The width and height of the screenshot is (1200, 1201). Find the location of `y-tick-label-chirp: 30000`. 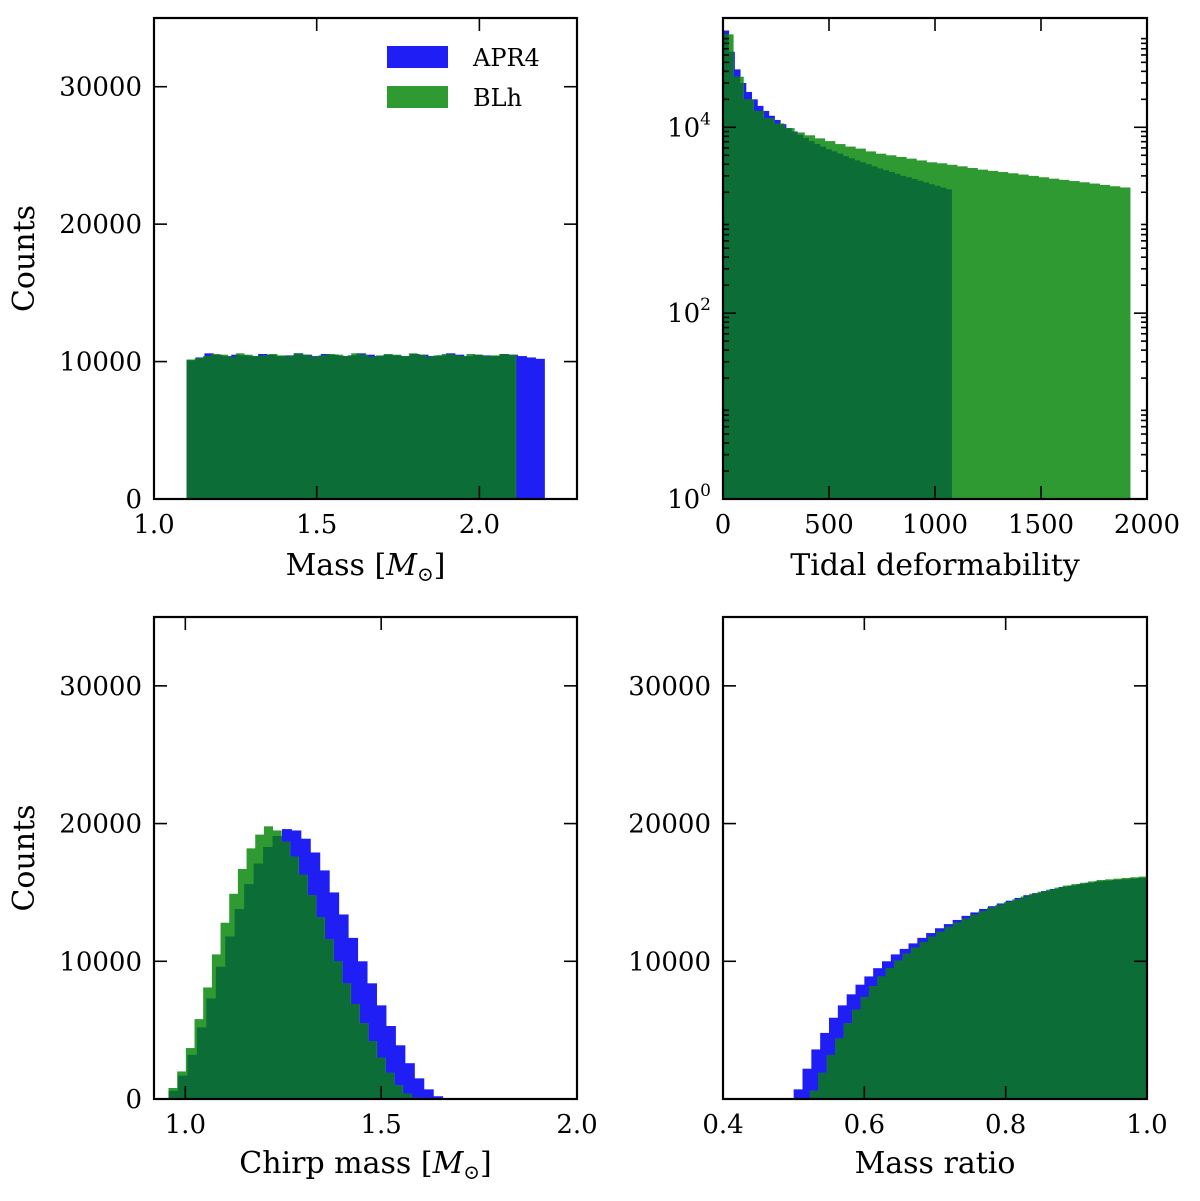

y-tick-label-chirp: 30000 is located at coordinates (100, 687).